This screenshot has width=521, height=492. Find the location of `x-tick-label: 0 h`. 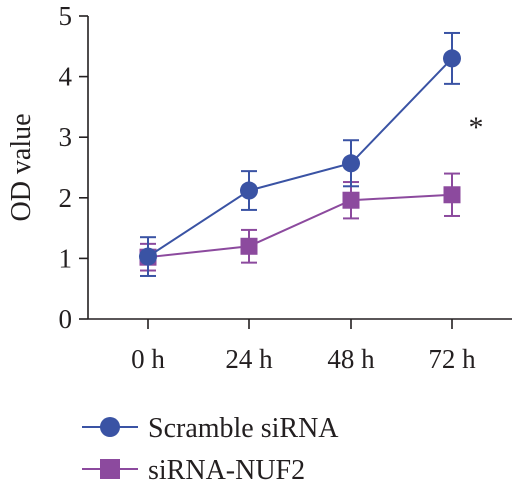

x-tick-label: 0 h is located at coordinates (148, 359).